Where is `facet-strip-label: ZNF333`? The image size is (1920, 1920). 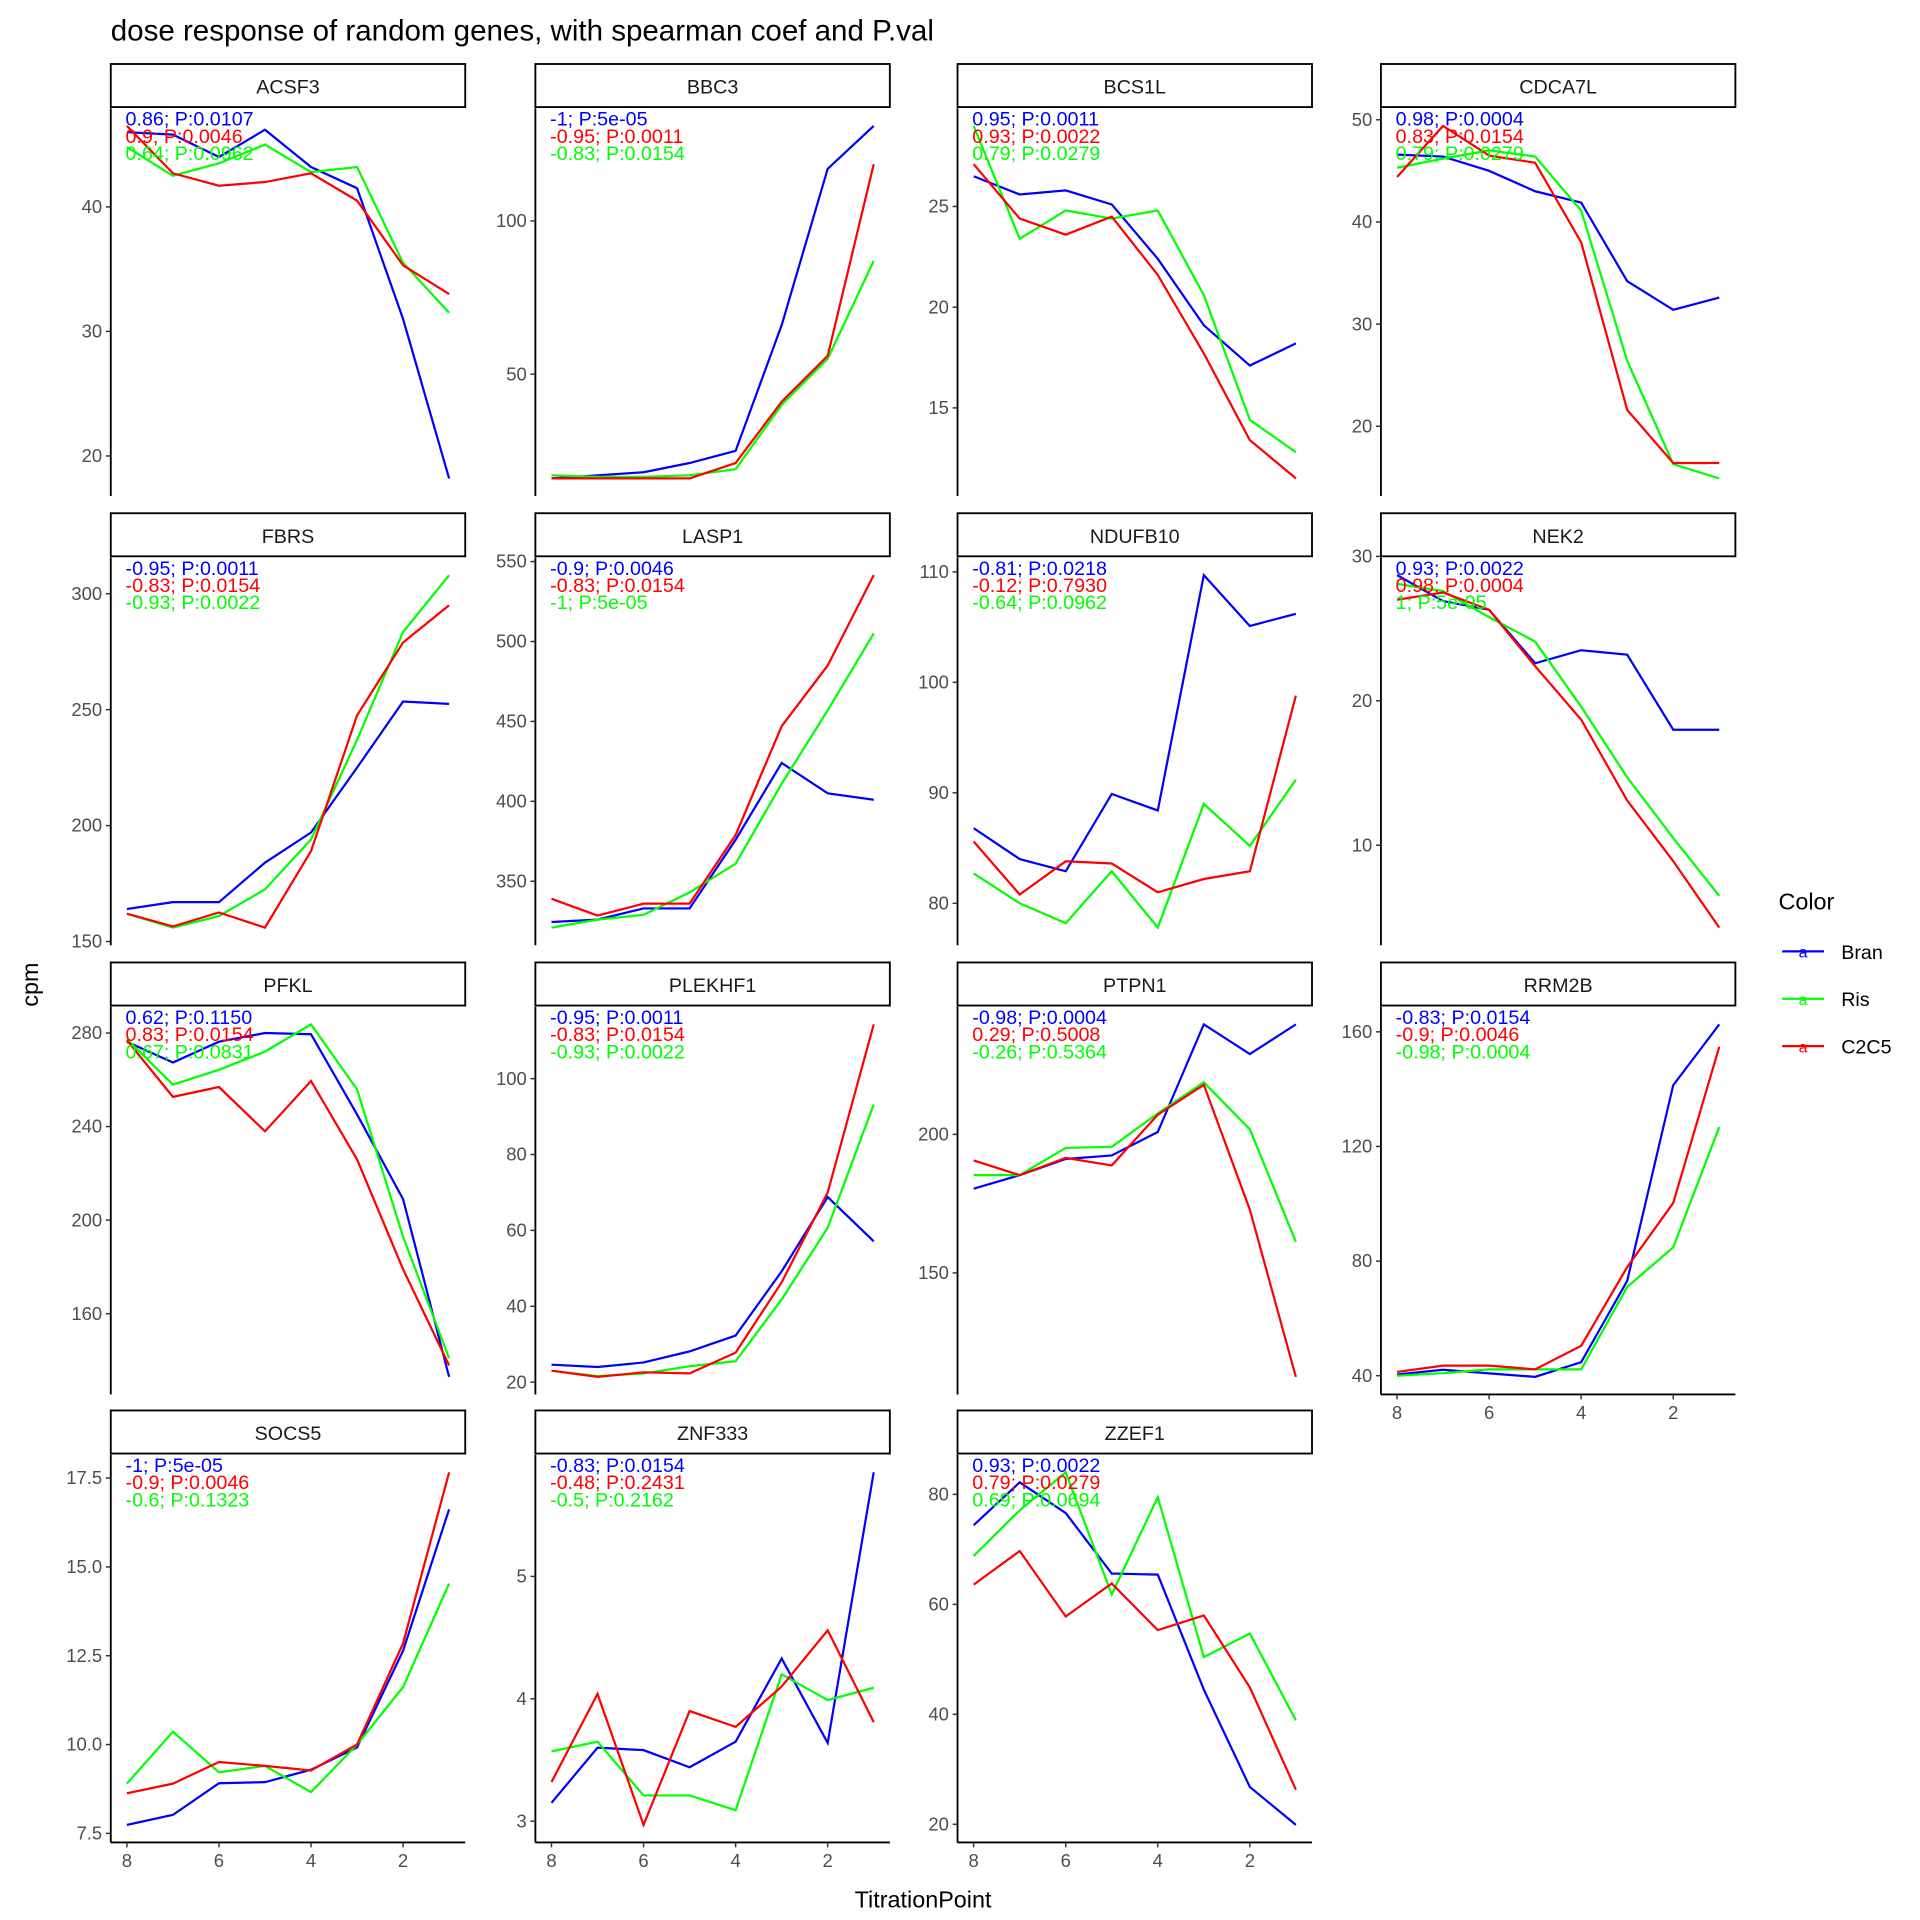 facet-strip-label: ZNF333 is located at coordinates (712, 1434).